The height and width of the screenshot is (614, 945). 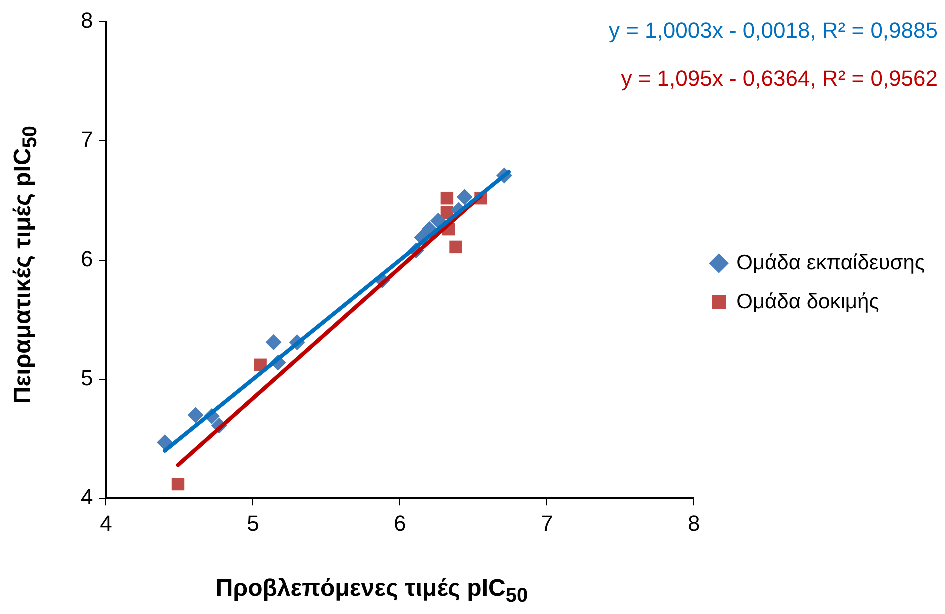 I want to click on x-axis-title: Προβλεπόμενες τιμές pIC$_{50}$, so click(x=372, y=591).